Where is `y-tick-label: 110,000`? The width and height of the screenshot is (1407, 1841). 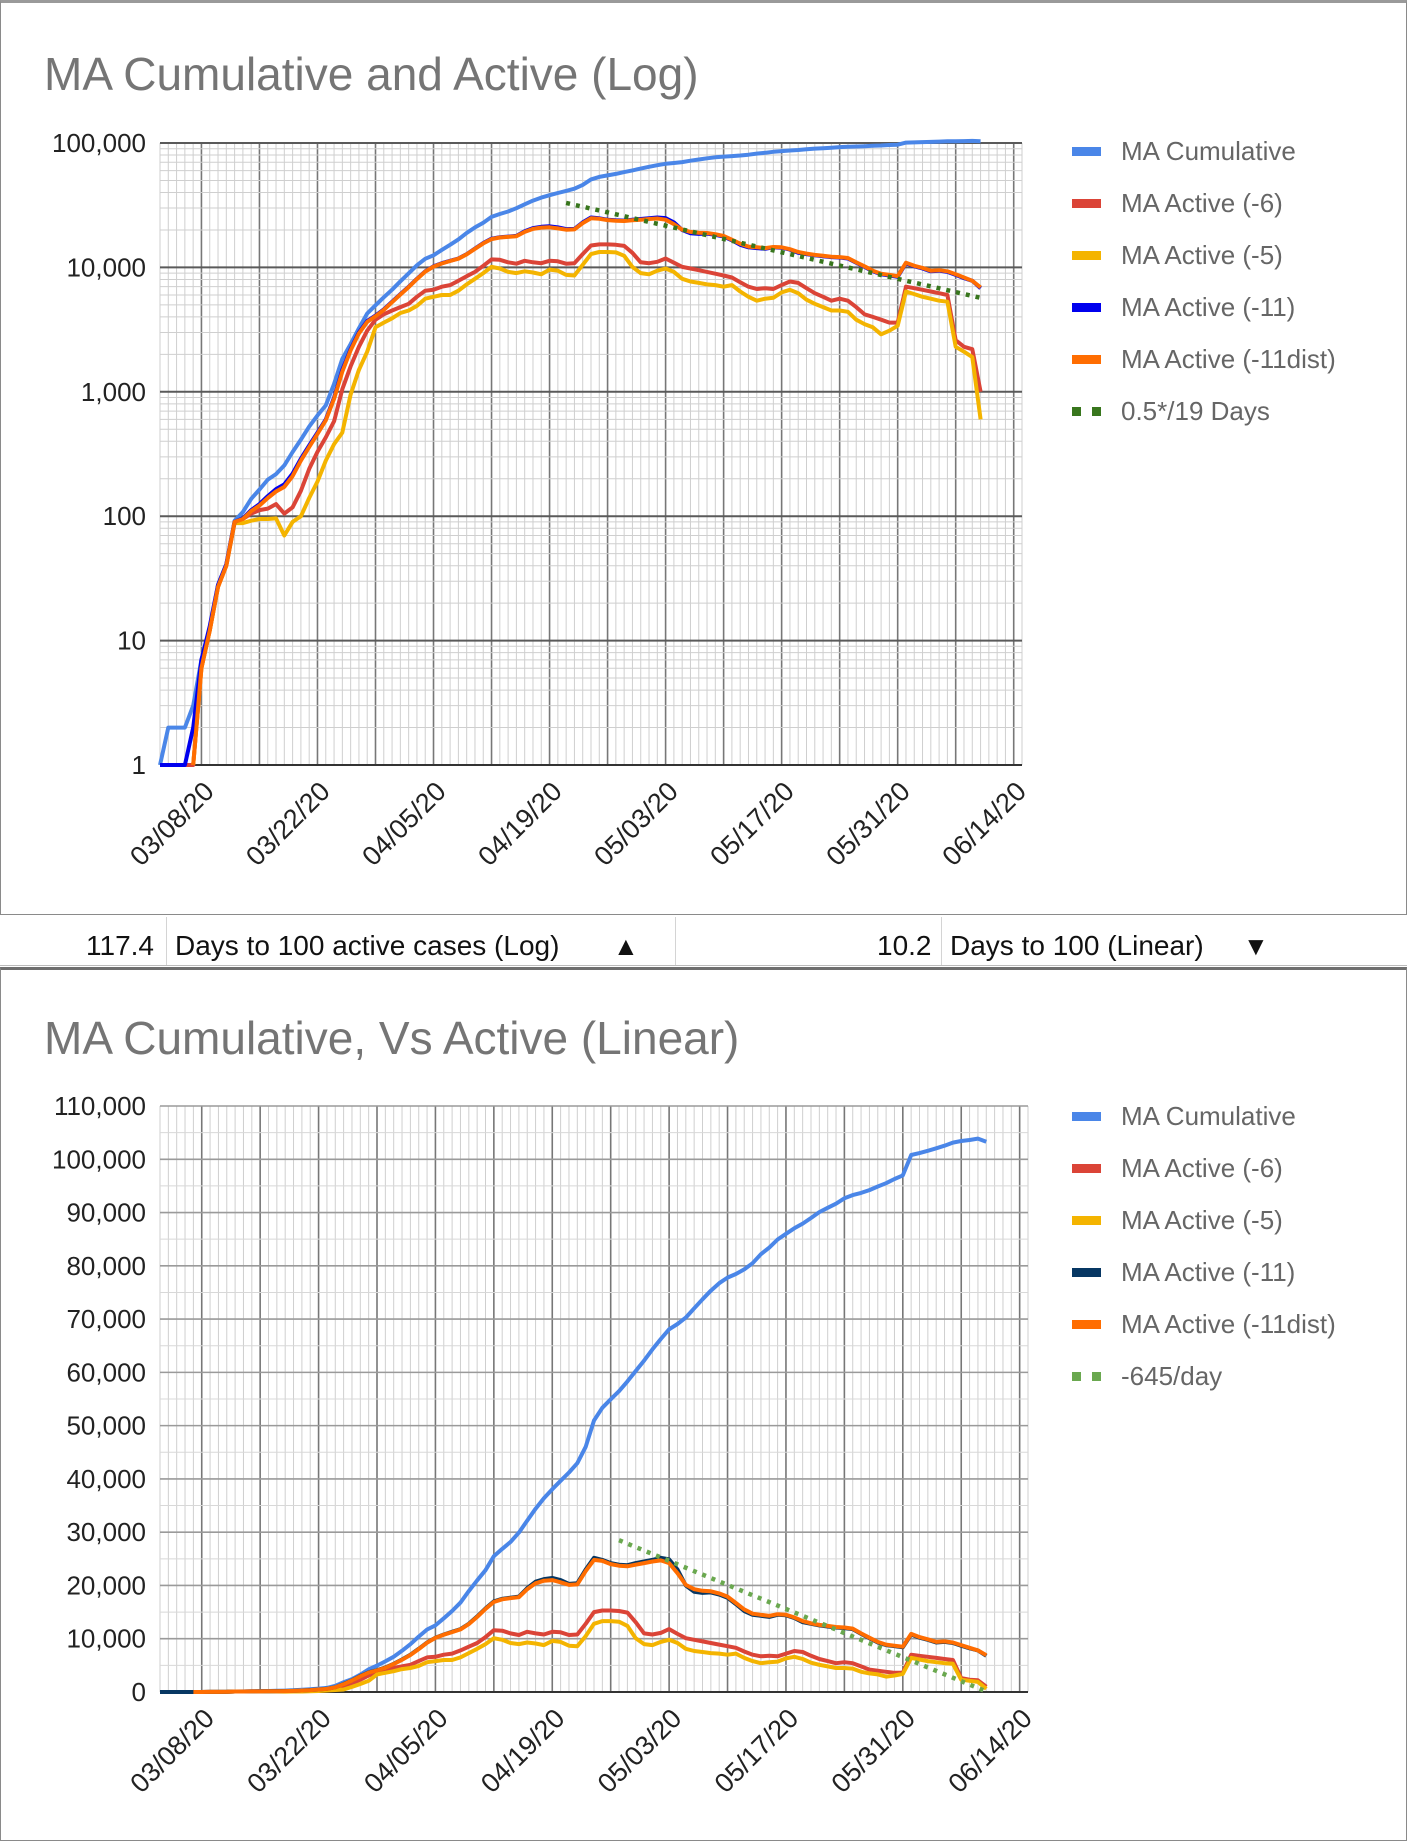 y-tick-label: 110,000 is located at coordinates (100, 1106).